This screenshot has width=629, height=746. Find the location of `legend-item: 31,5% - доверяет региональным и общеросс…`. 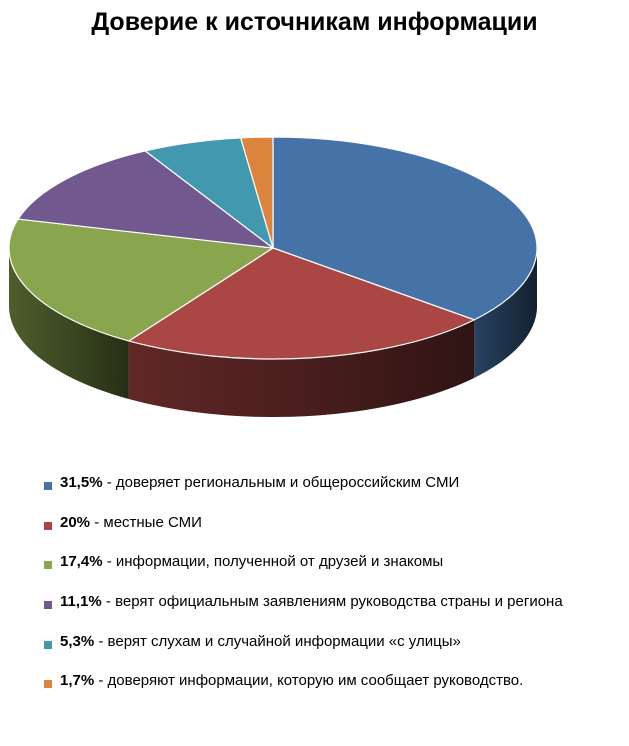

legend-item: 31,5% - доверяет региональным и общеросс… is located at coordinates (334, 494).